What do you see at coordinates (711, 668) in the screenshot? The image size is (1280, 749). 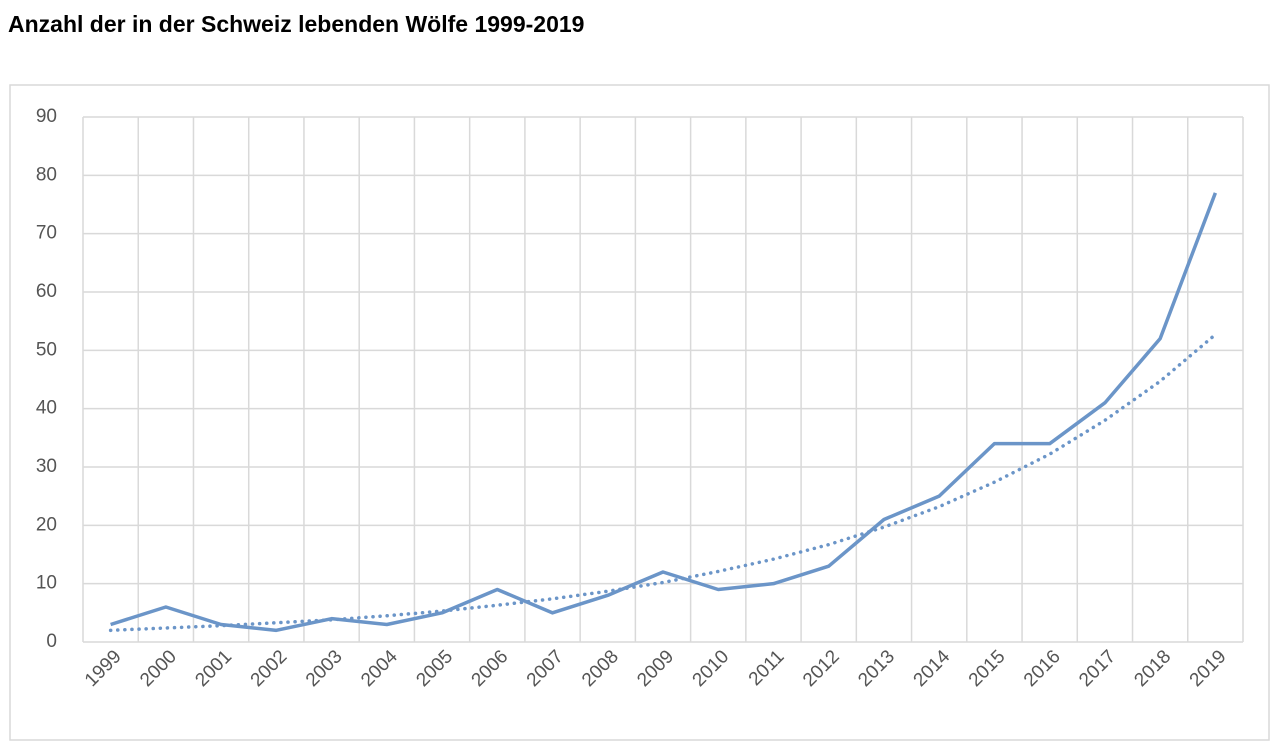 I see `x-tick-label: 2010` at bounding box center [711, 668].